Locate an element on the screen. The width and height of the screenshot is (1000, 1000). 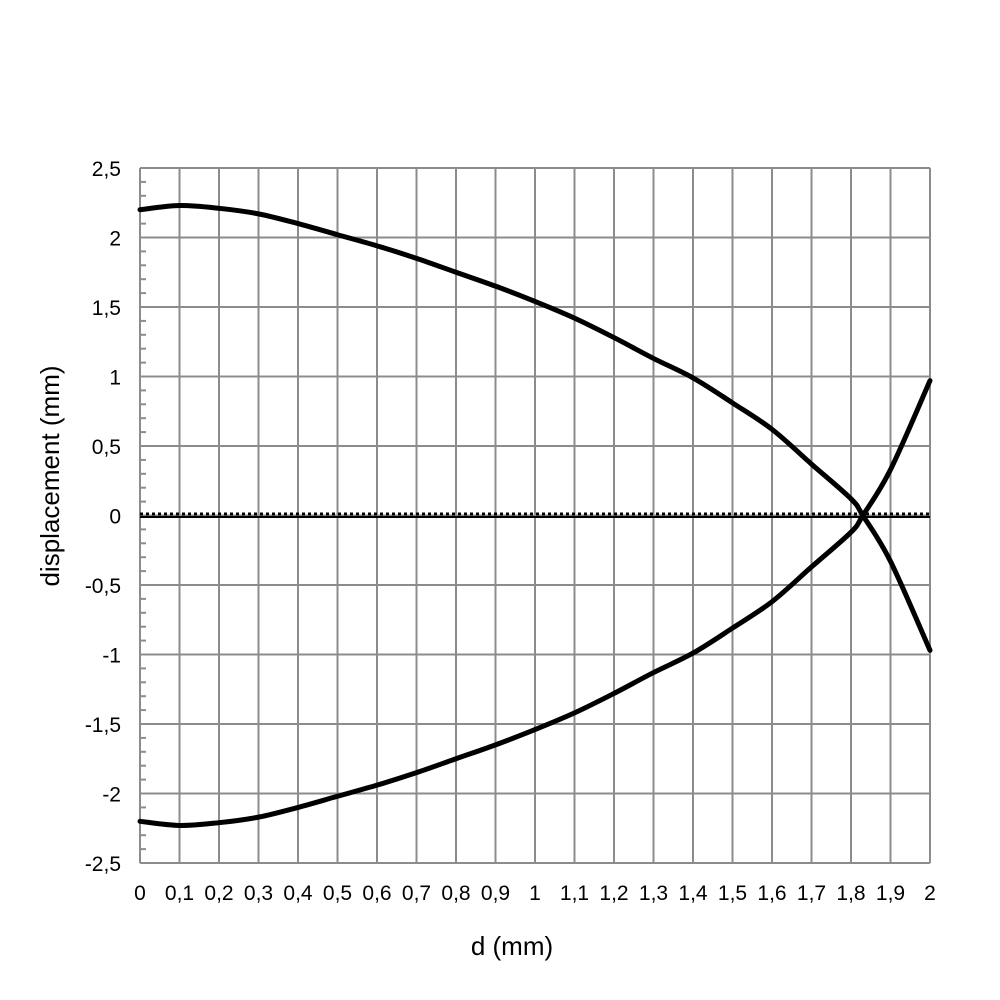
x-tick-label: 0,1 is located at coordinates (179, 893).